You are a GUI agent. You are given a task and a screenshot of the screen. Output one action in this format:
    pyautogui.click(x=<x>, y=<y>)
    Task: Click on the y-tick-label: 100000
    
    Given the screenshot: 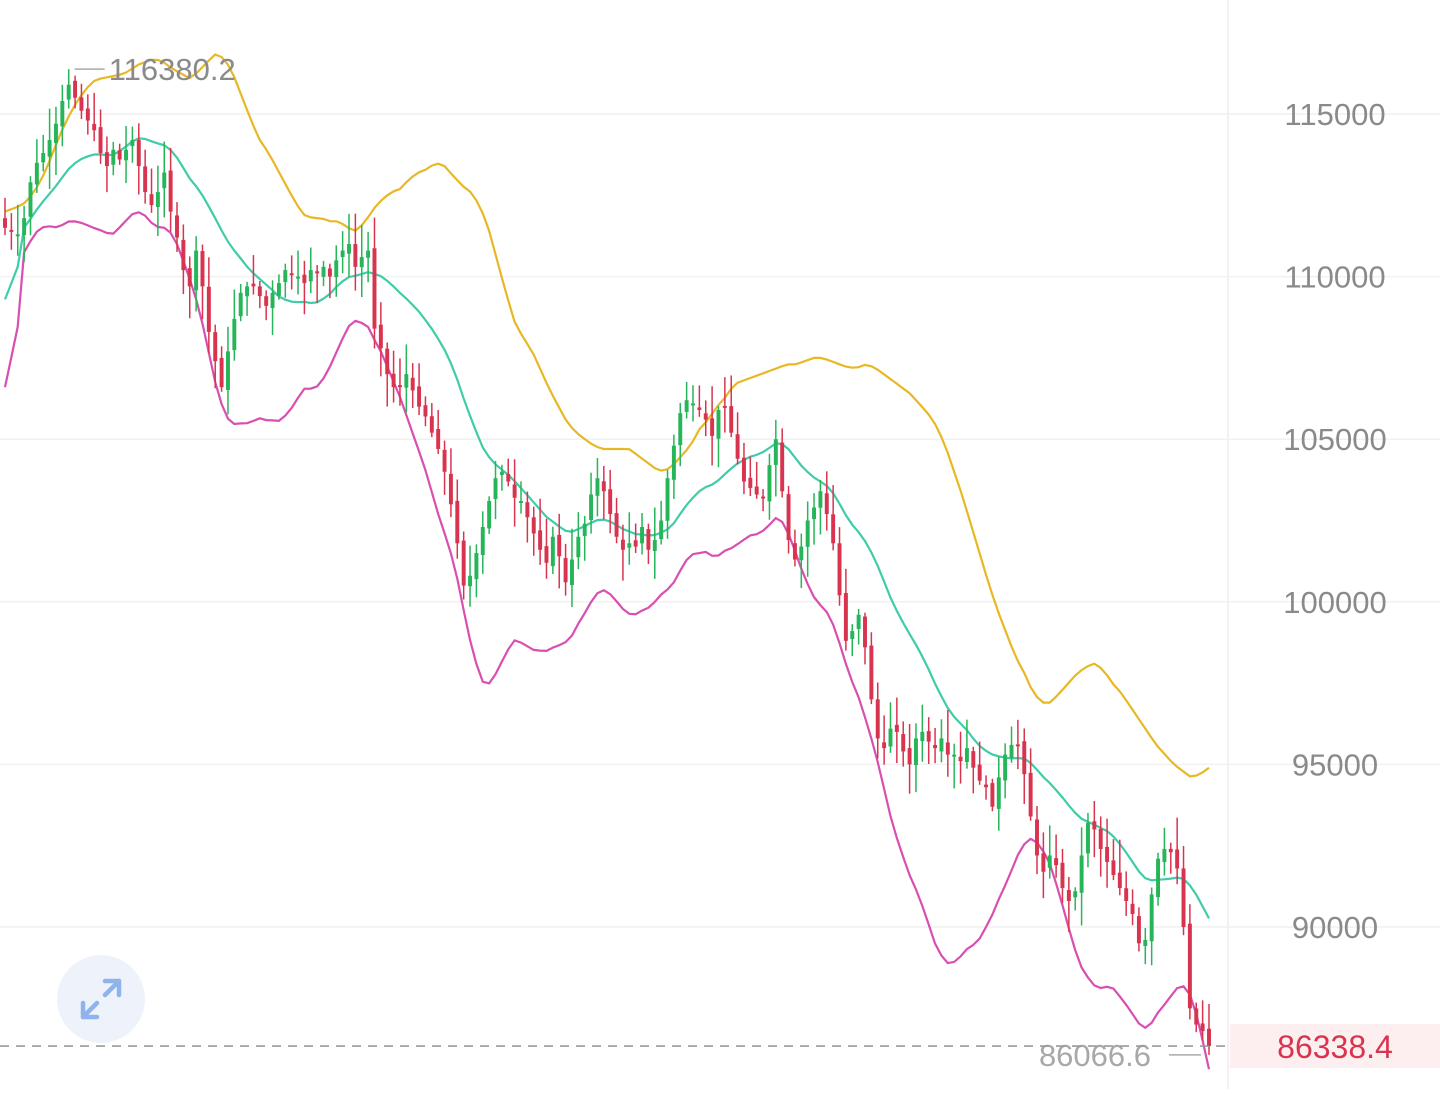 What is the action you would take?
    pyautogui.click(x=1334, y=602)
    